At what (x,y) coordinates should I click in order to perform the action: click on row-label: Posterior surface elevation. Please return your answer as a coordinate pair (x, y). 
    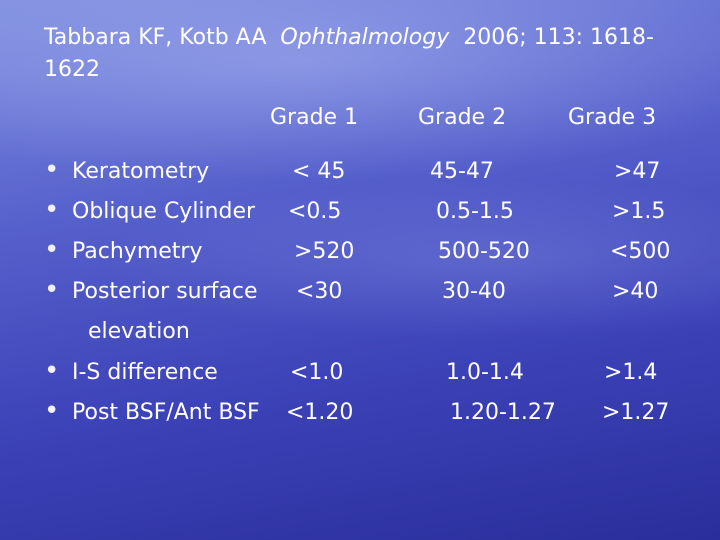
    Looking at the image, I should click on (165, 311).